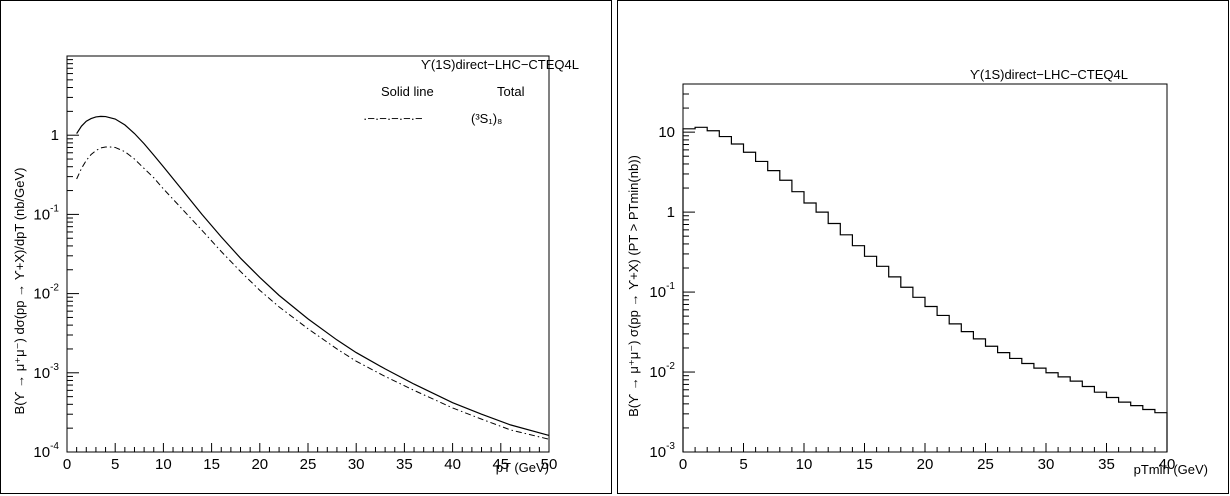 This screenshot has height=496, width=1230. I want to click on x-tick-label: 45, so click(500, 464).